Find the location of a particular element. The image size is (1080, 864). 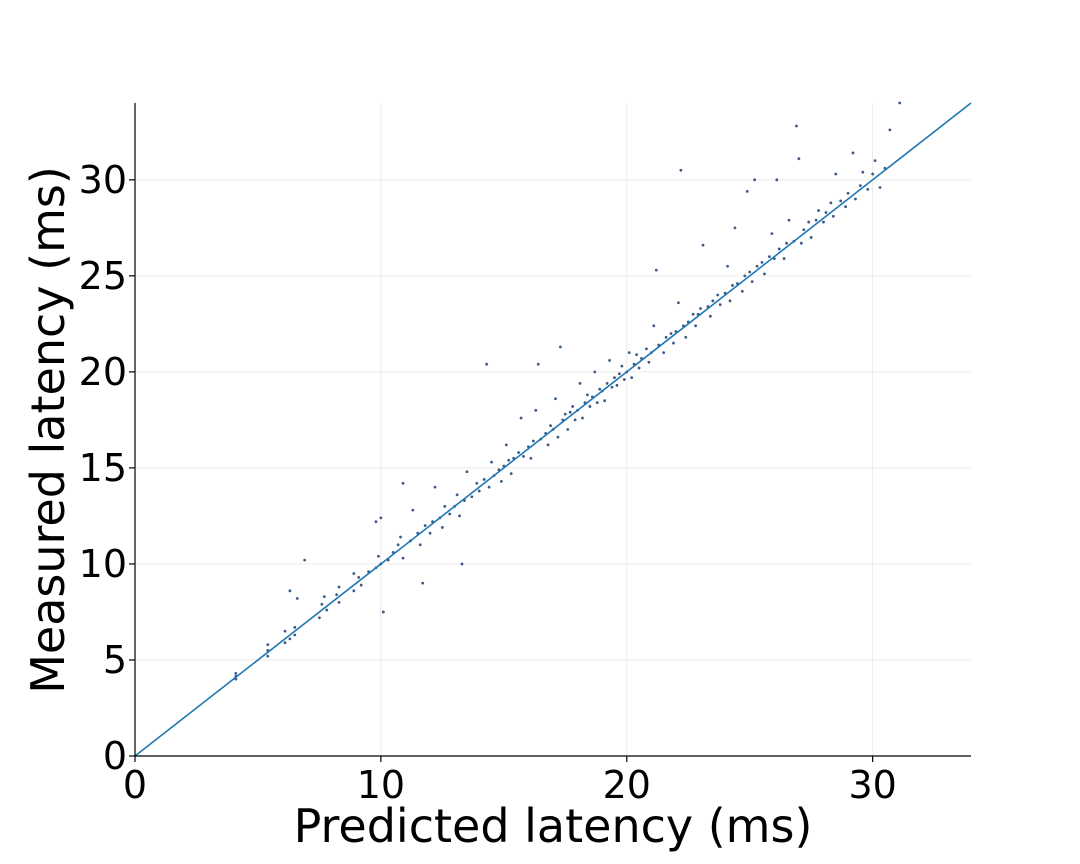

x-tick-label: 20 is located at coordinates (627, 785).